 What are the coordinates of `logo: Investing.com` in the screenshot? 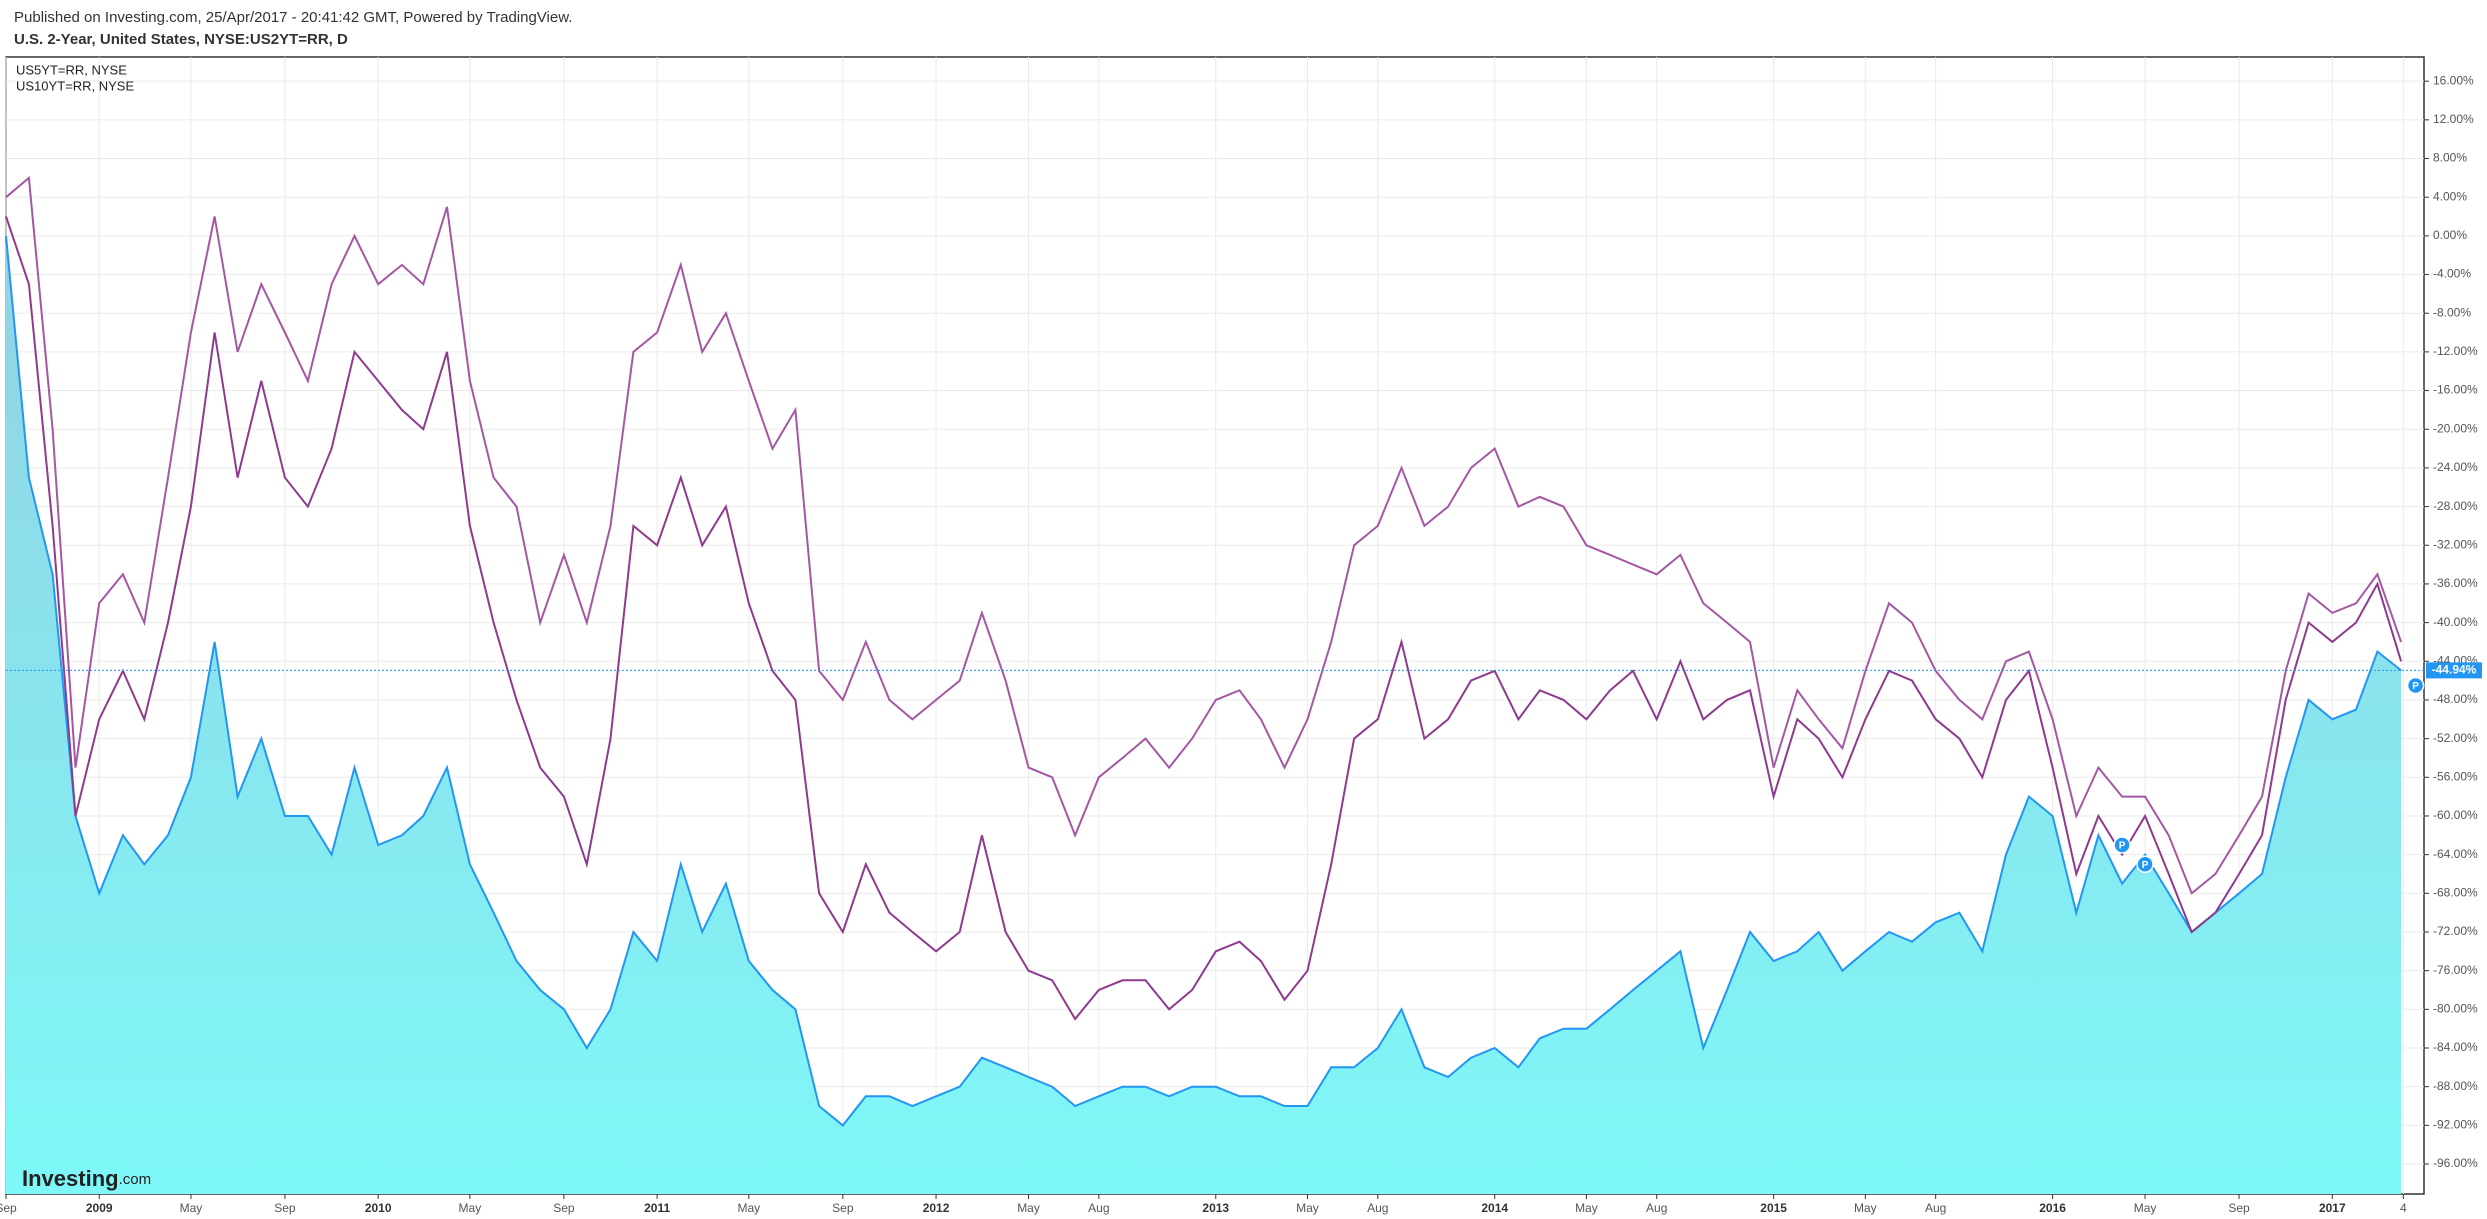 It's located at (86, 1178).